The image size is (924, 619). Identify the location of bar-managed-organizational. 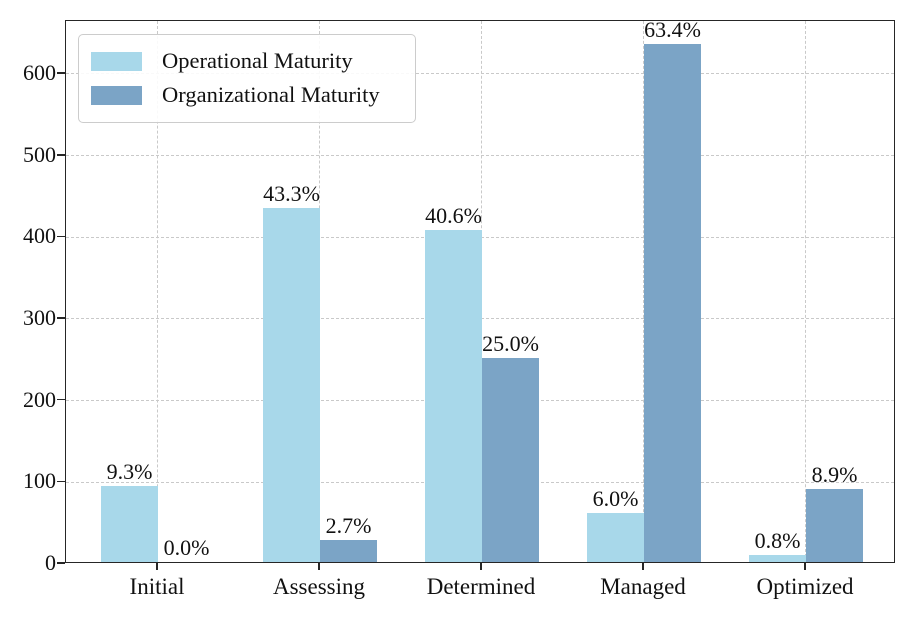
(672, 303).